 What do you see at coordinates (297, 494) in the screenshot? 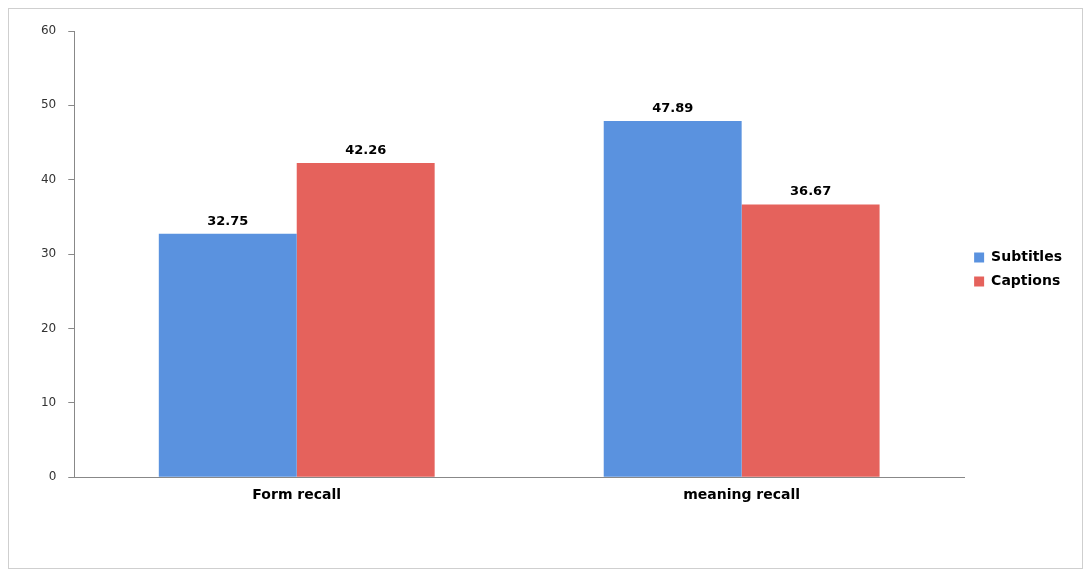
I see `x-tick-label: Form recall` at bounding box center [297, 494].